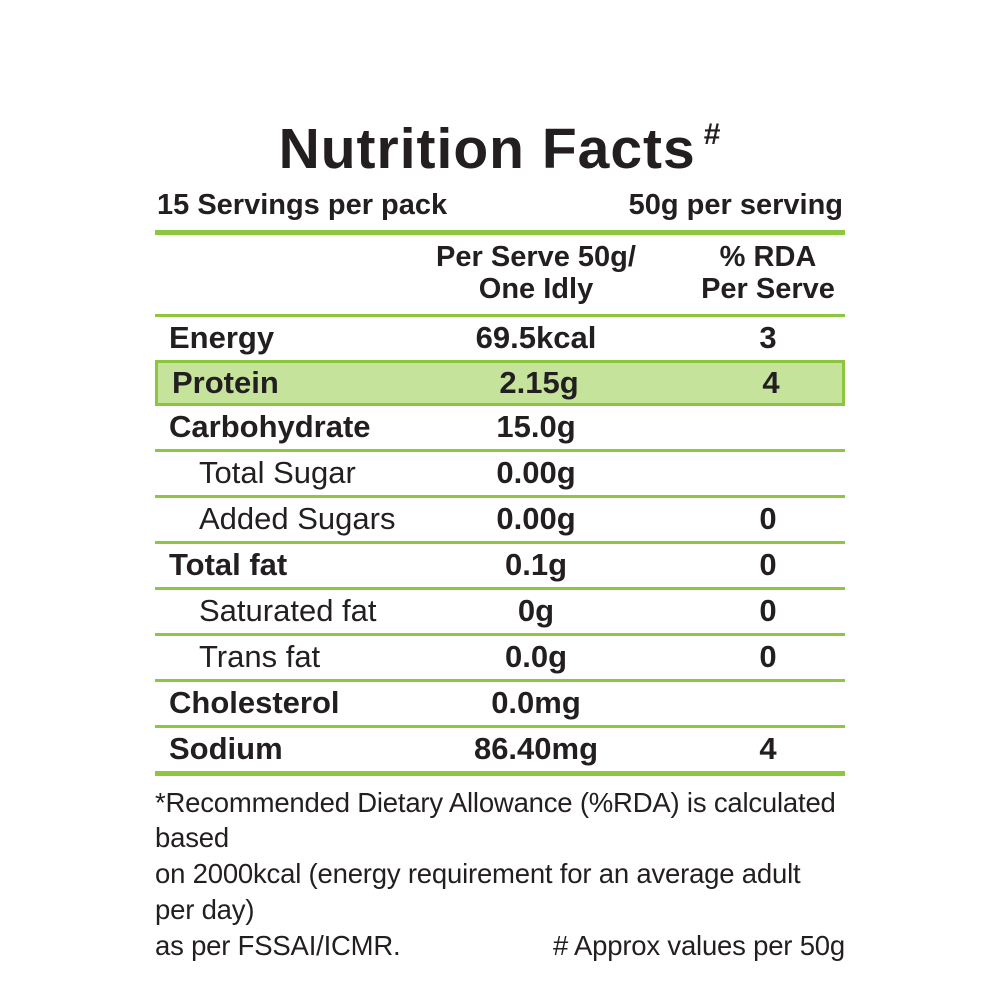 Image resolution: width=1000 pixels, height=1000 pixels. What do you see at coordinates (500, 567) in the screenshot?
I see `table-row-total-fat: Total fat 0.1g 0` at bounding box center [500, 567].